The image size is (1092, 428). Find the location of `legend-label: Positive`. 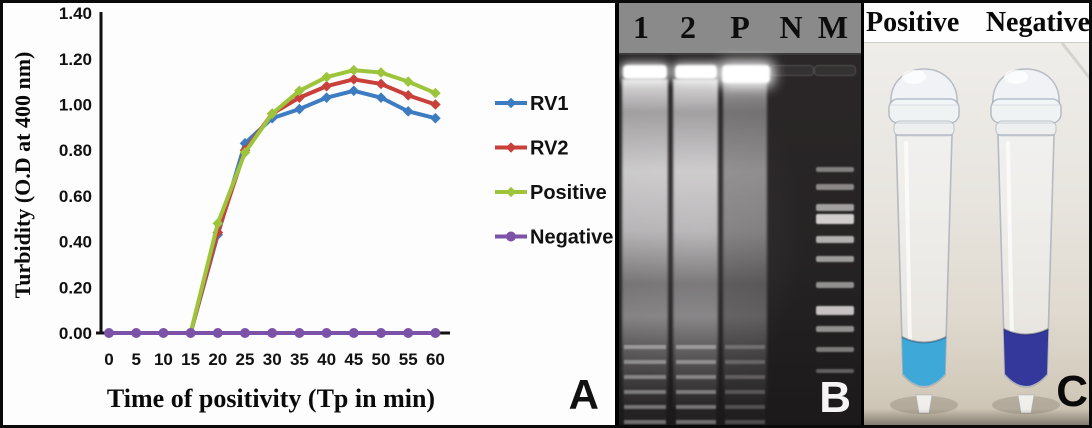

legend-label: Positive is located at coordinates (568, 193).